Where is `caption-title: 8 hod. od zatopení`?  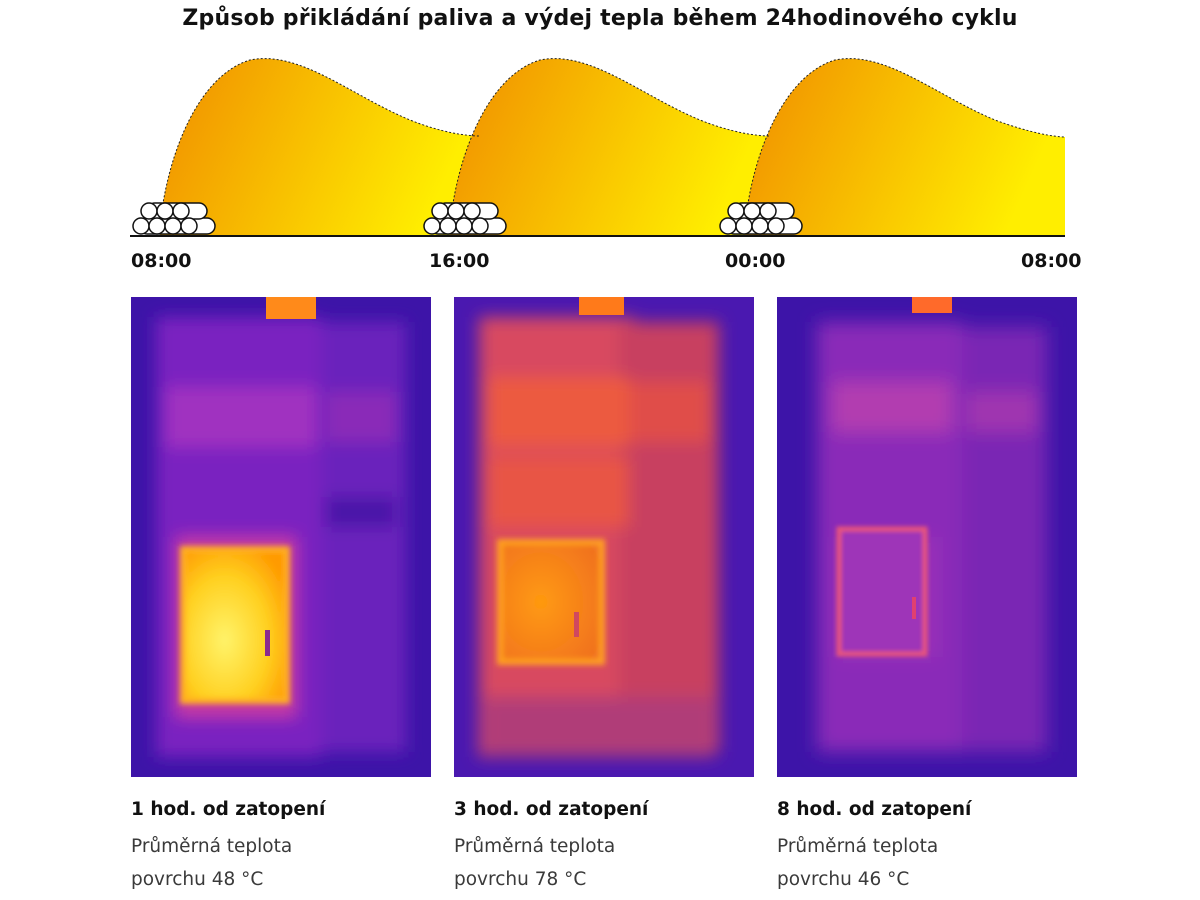
caption-title: 8 hod. od zatopení is located at coordinates (874, 809).